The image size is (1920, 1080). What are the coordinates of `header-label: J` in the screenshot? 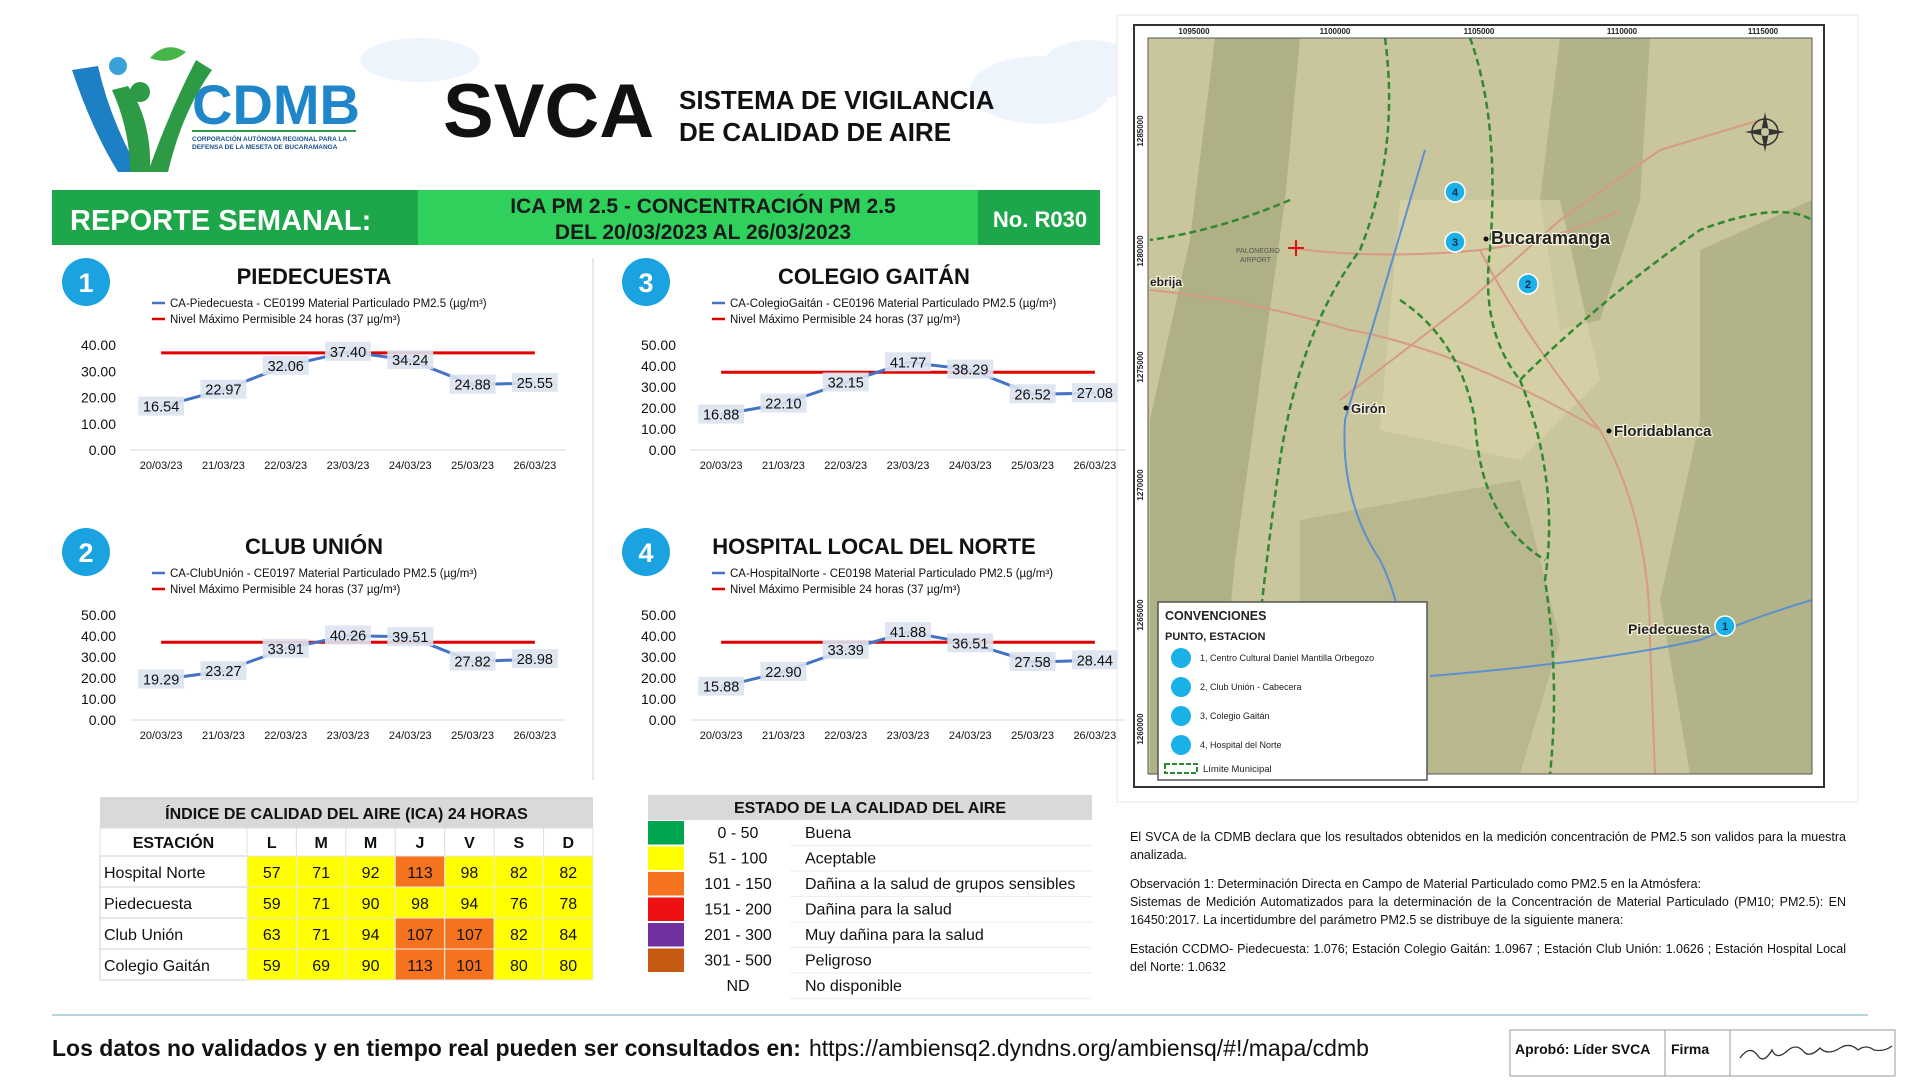 It's located at (420, 843).